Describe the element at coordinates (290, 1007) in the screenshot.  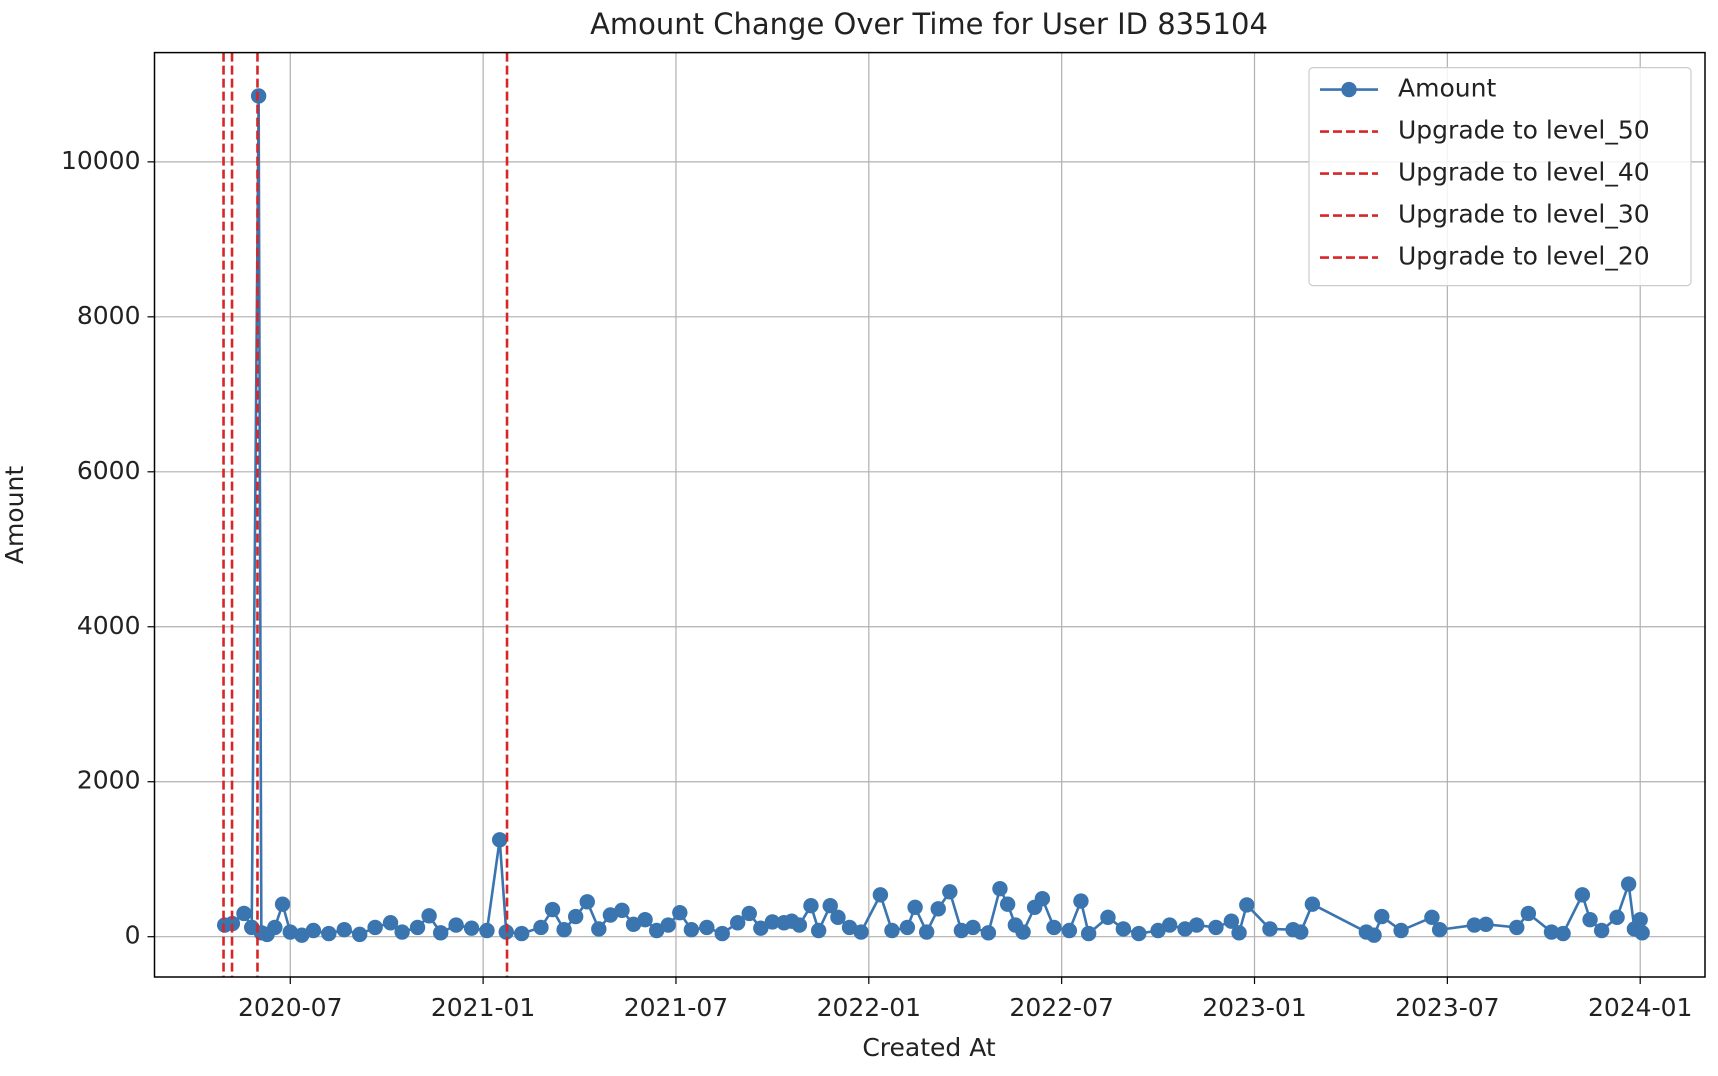
I see `x-tick-label: 2020-07` at that location.